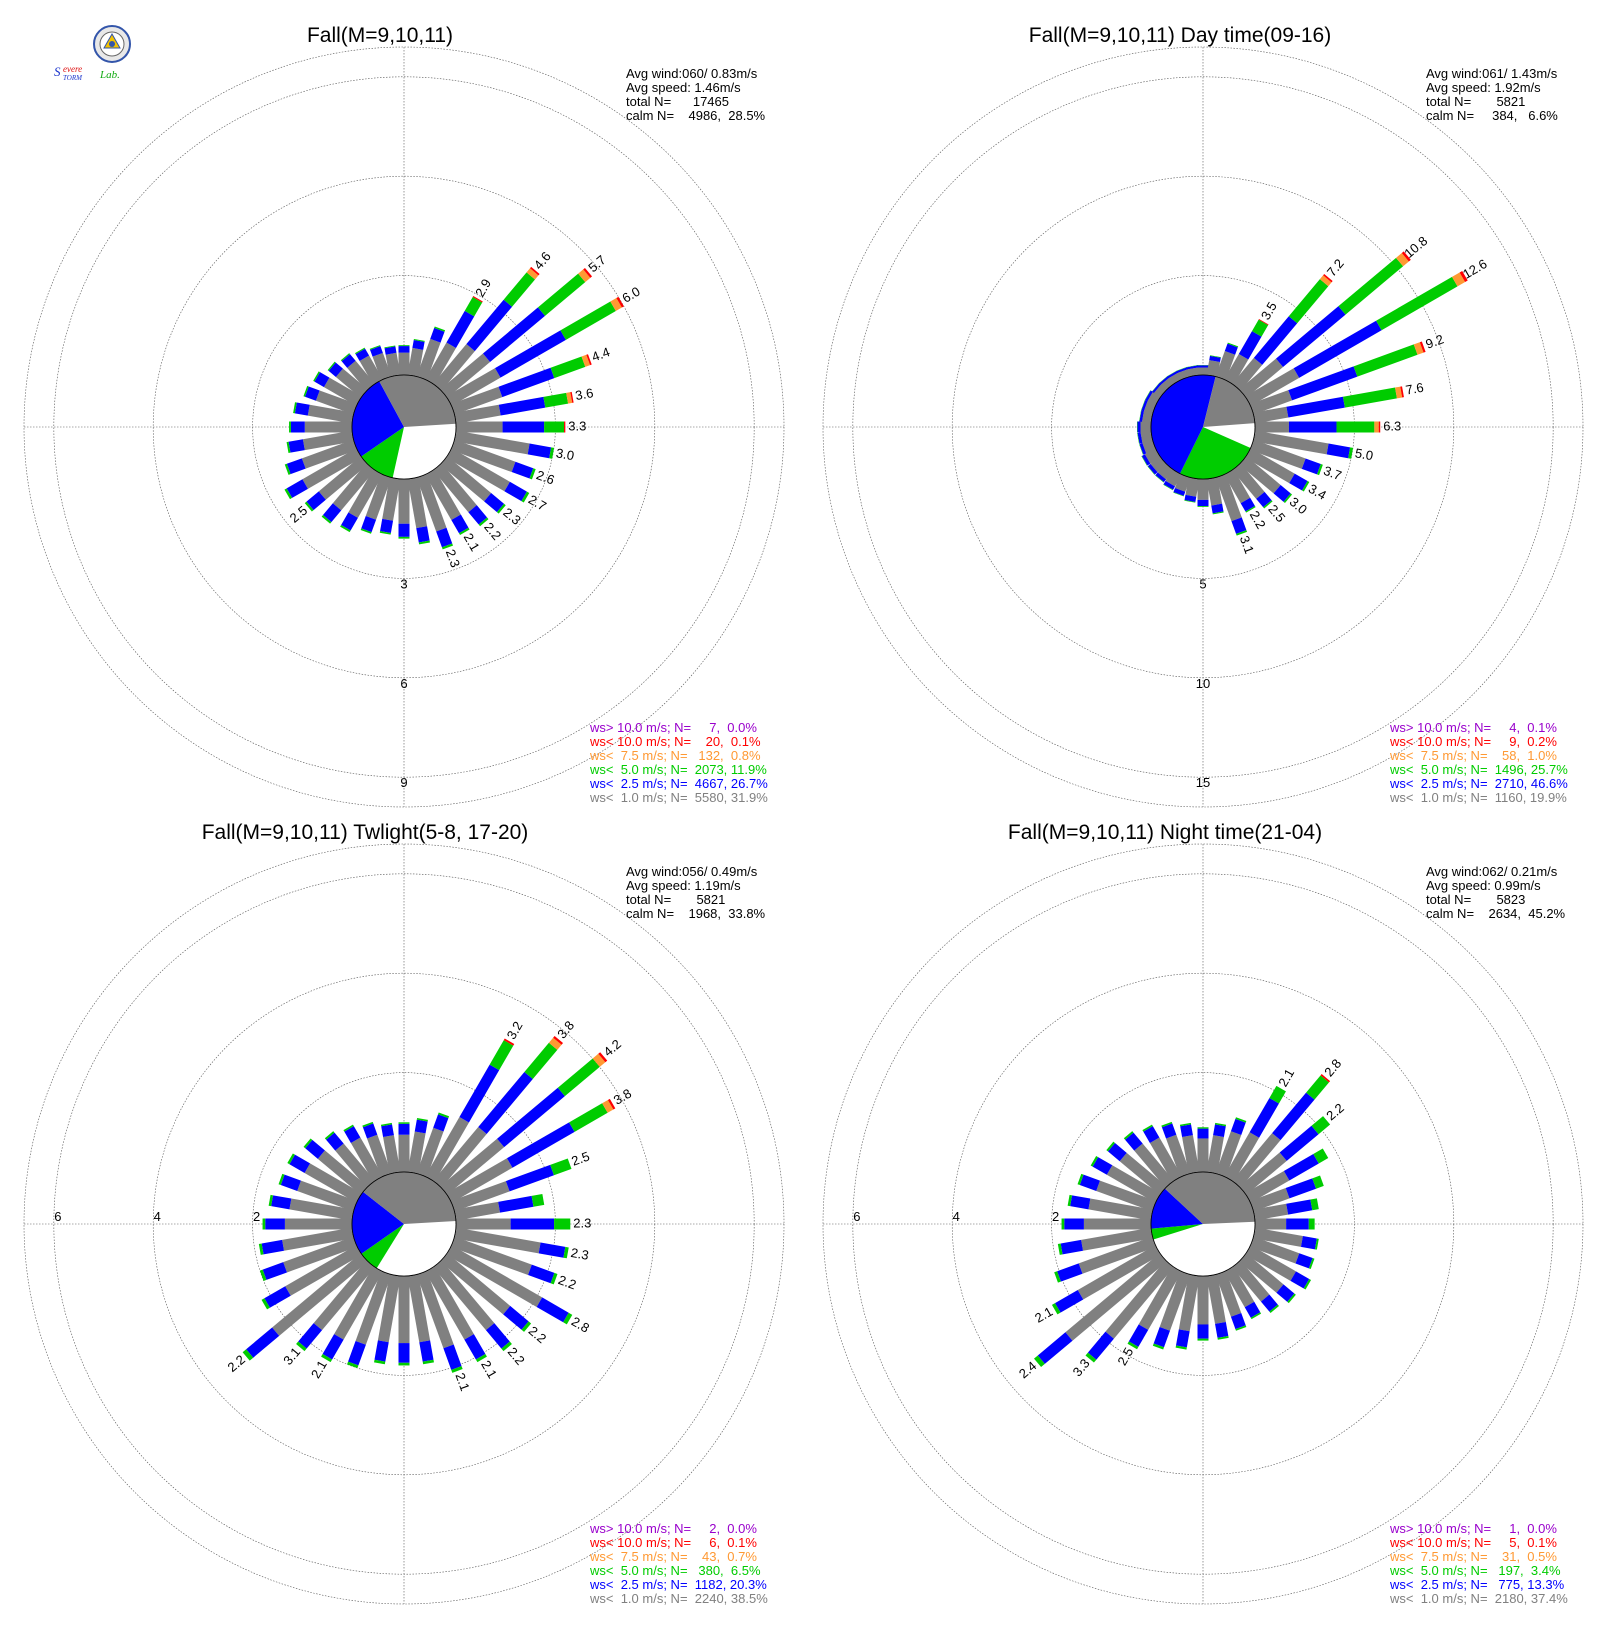 The height and width of the screenshot is (1640, 1620). I want to click on stat-line: calm N= 2634, 45.2%, so click(1496, 913).